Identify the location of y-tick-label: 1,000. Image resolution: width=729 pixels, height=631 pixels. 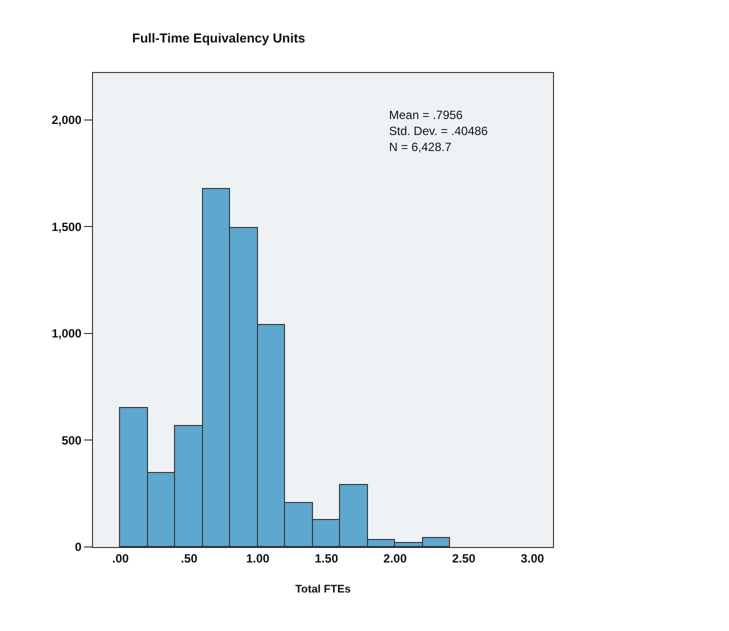
(67, 333).